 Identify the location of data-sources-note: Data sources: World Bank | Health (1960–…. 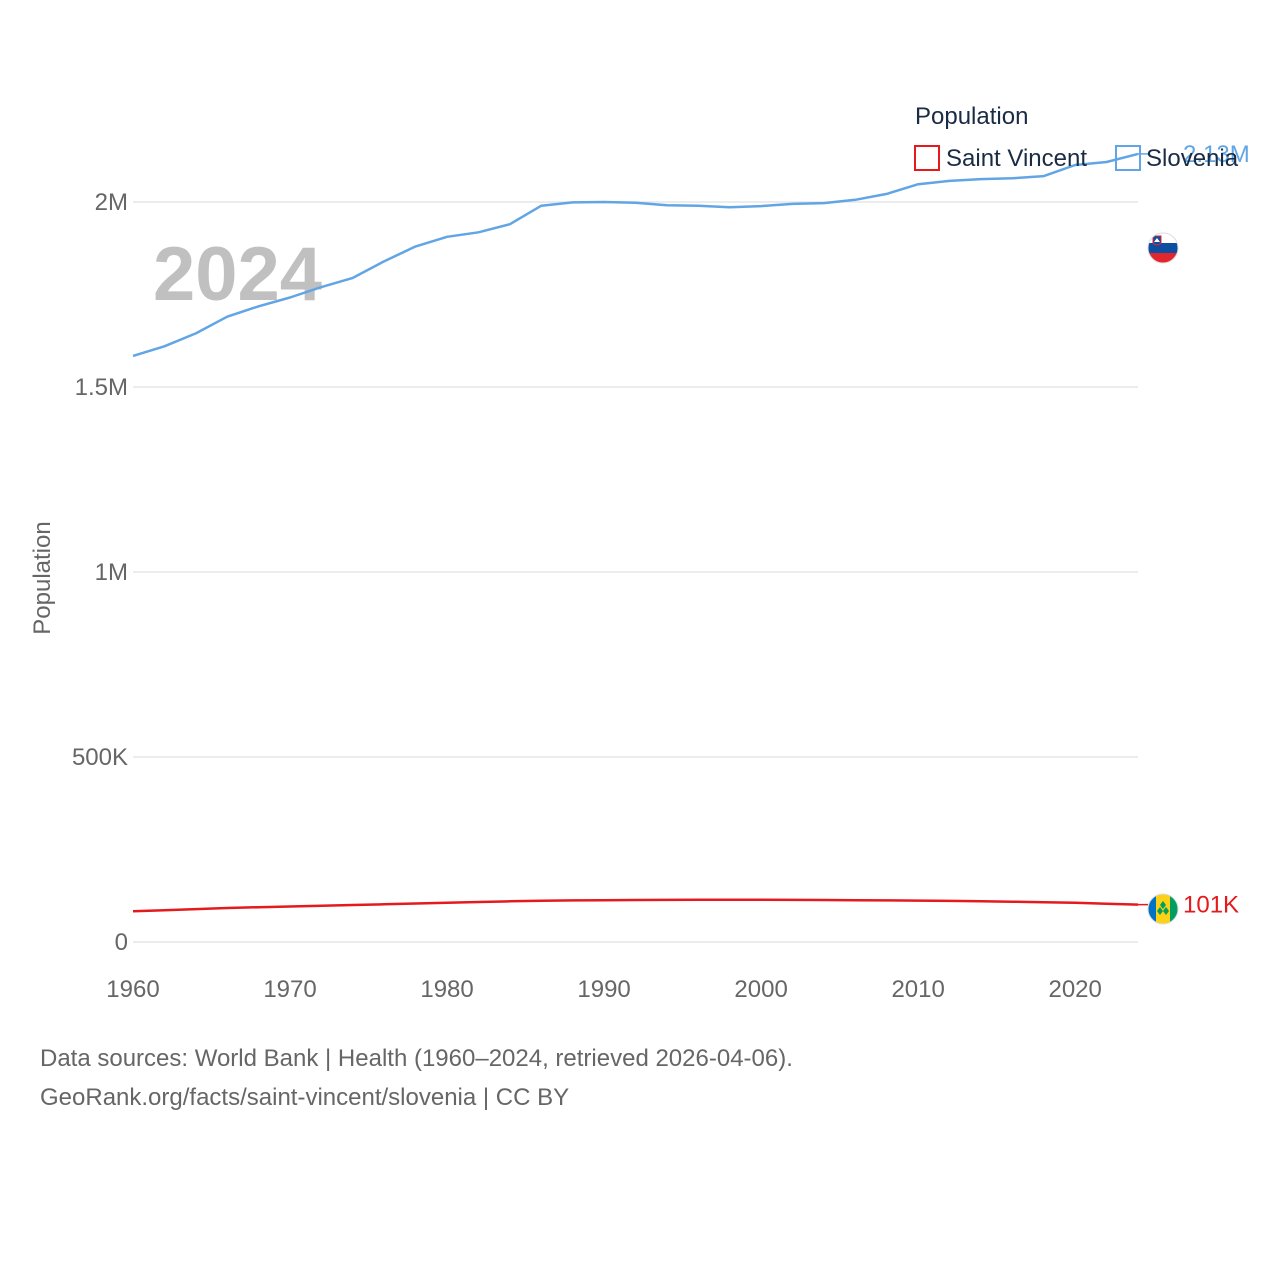
(416, 1058).